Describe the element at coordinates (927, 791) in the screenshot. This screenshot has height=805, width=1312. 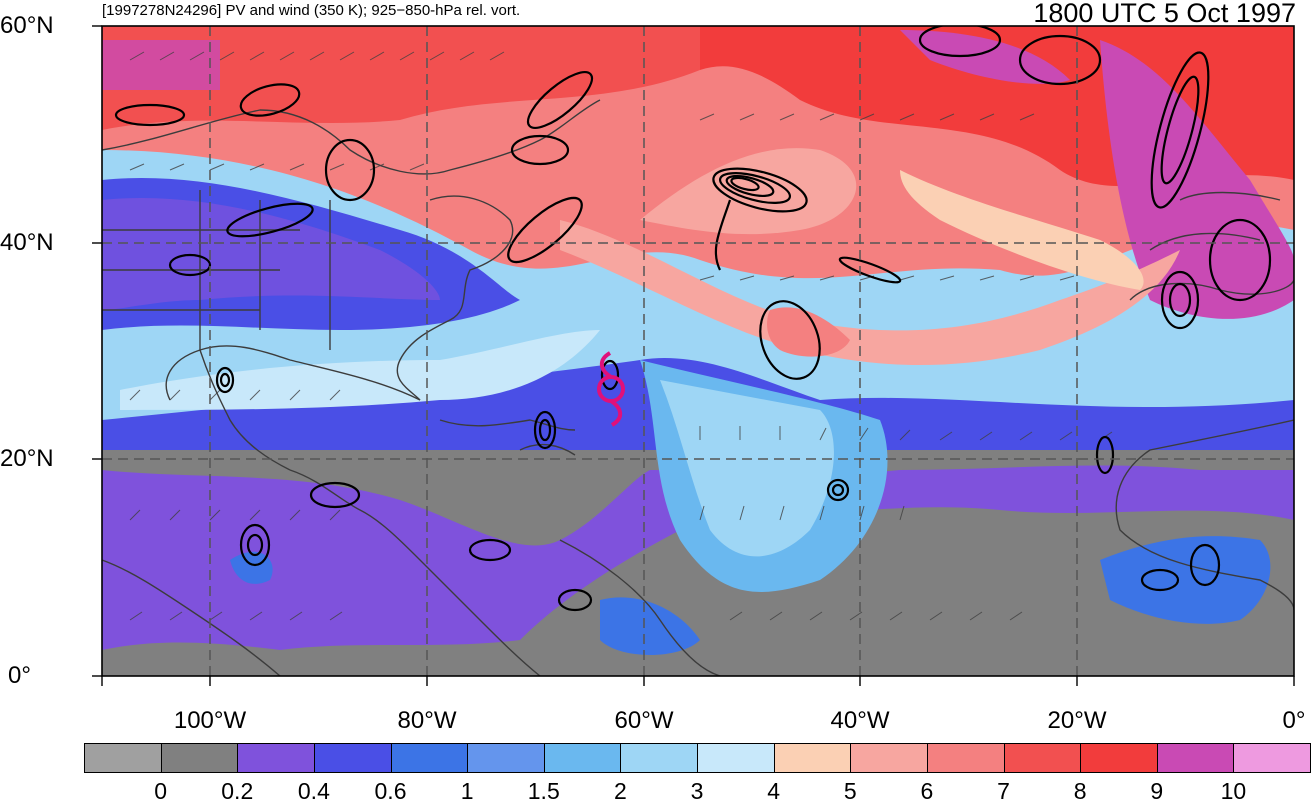
I see `colorbar-label: 6` at that location.